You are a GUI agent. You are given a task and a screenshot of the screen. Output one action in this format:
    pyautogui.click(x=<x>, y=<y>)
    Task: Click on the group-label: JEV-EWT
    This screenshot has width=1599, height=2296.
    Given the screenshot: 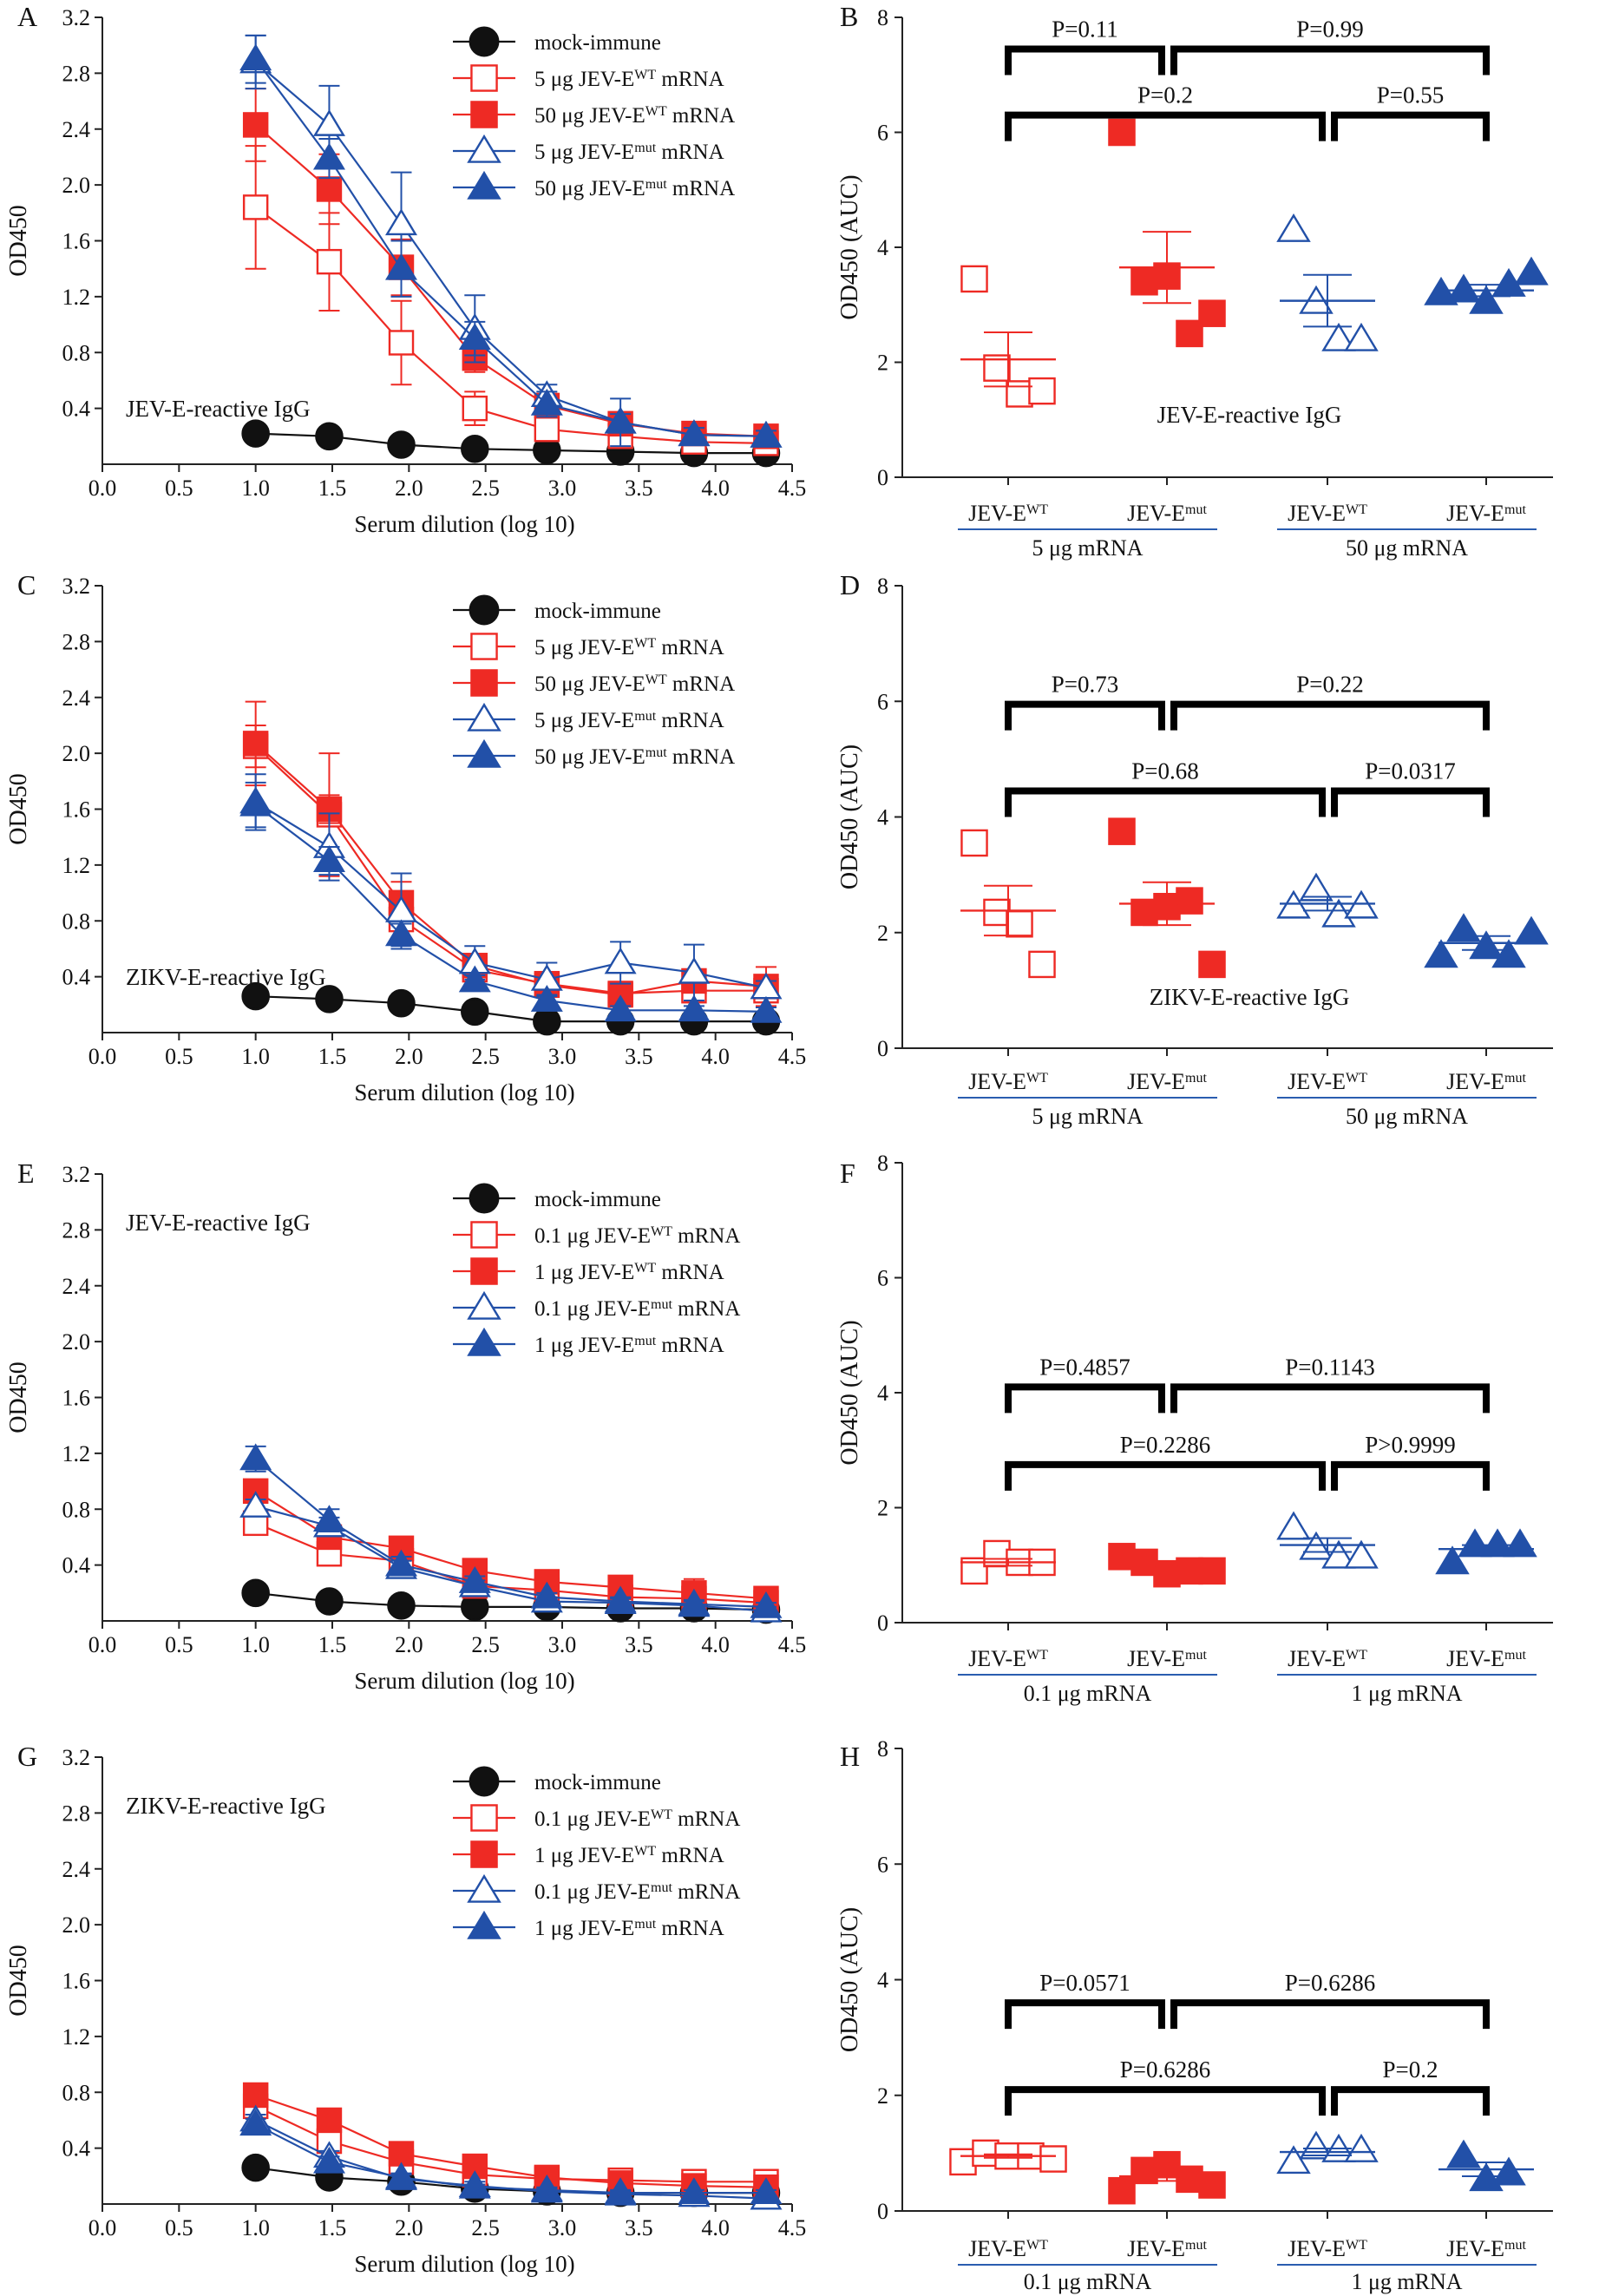 What is the action you would take?
    pyautogui.click(x=1327, y=1658)
    